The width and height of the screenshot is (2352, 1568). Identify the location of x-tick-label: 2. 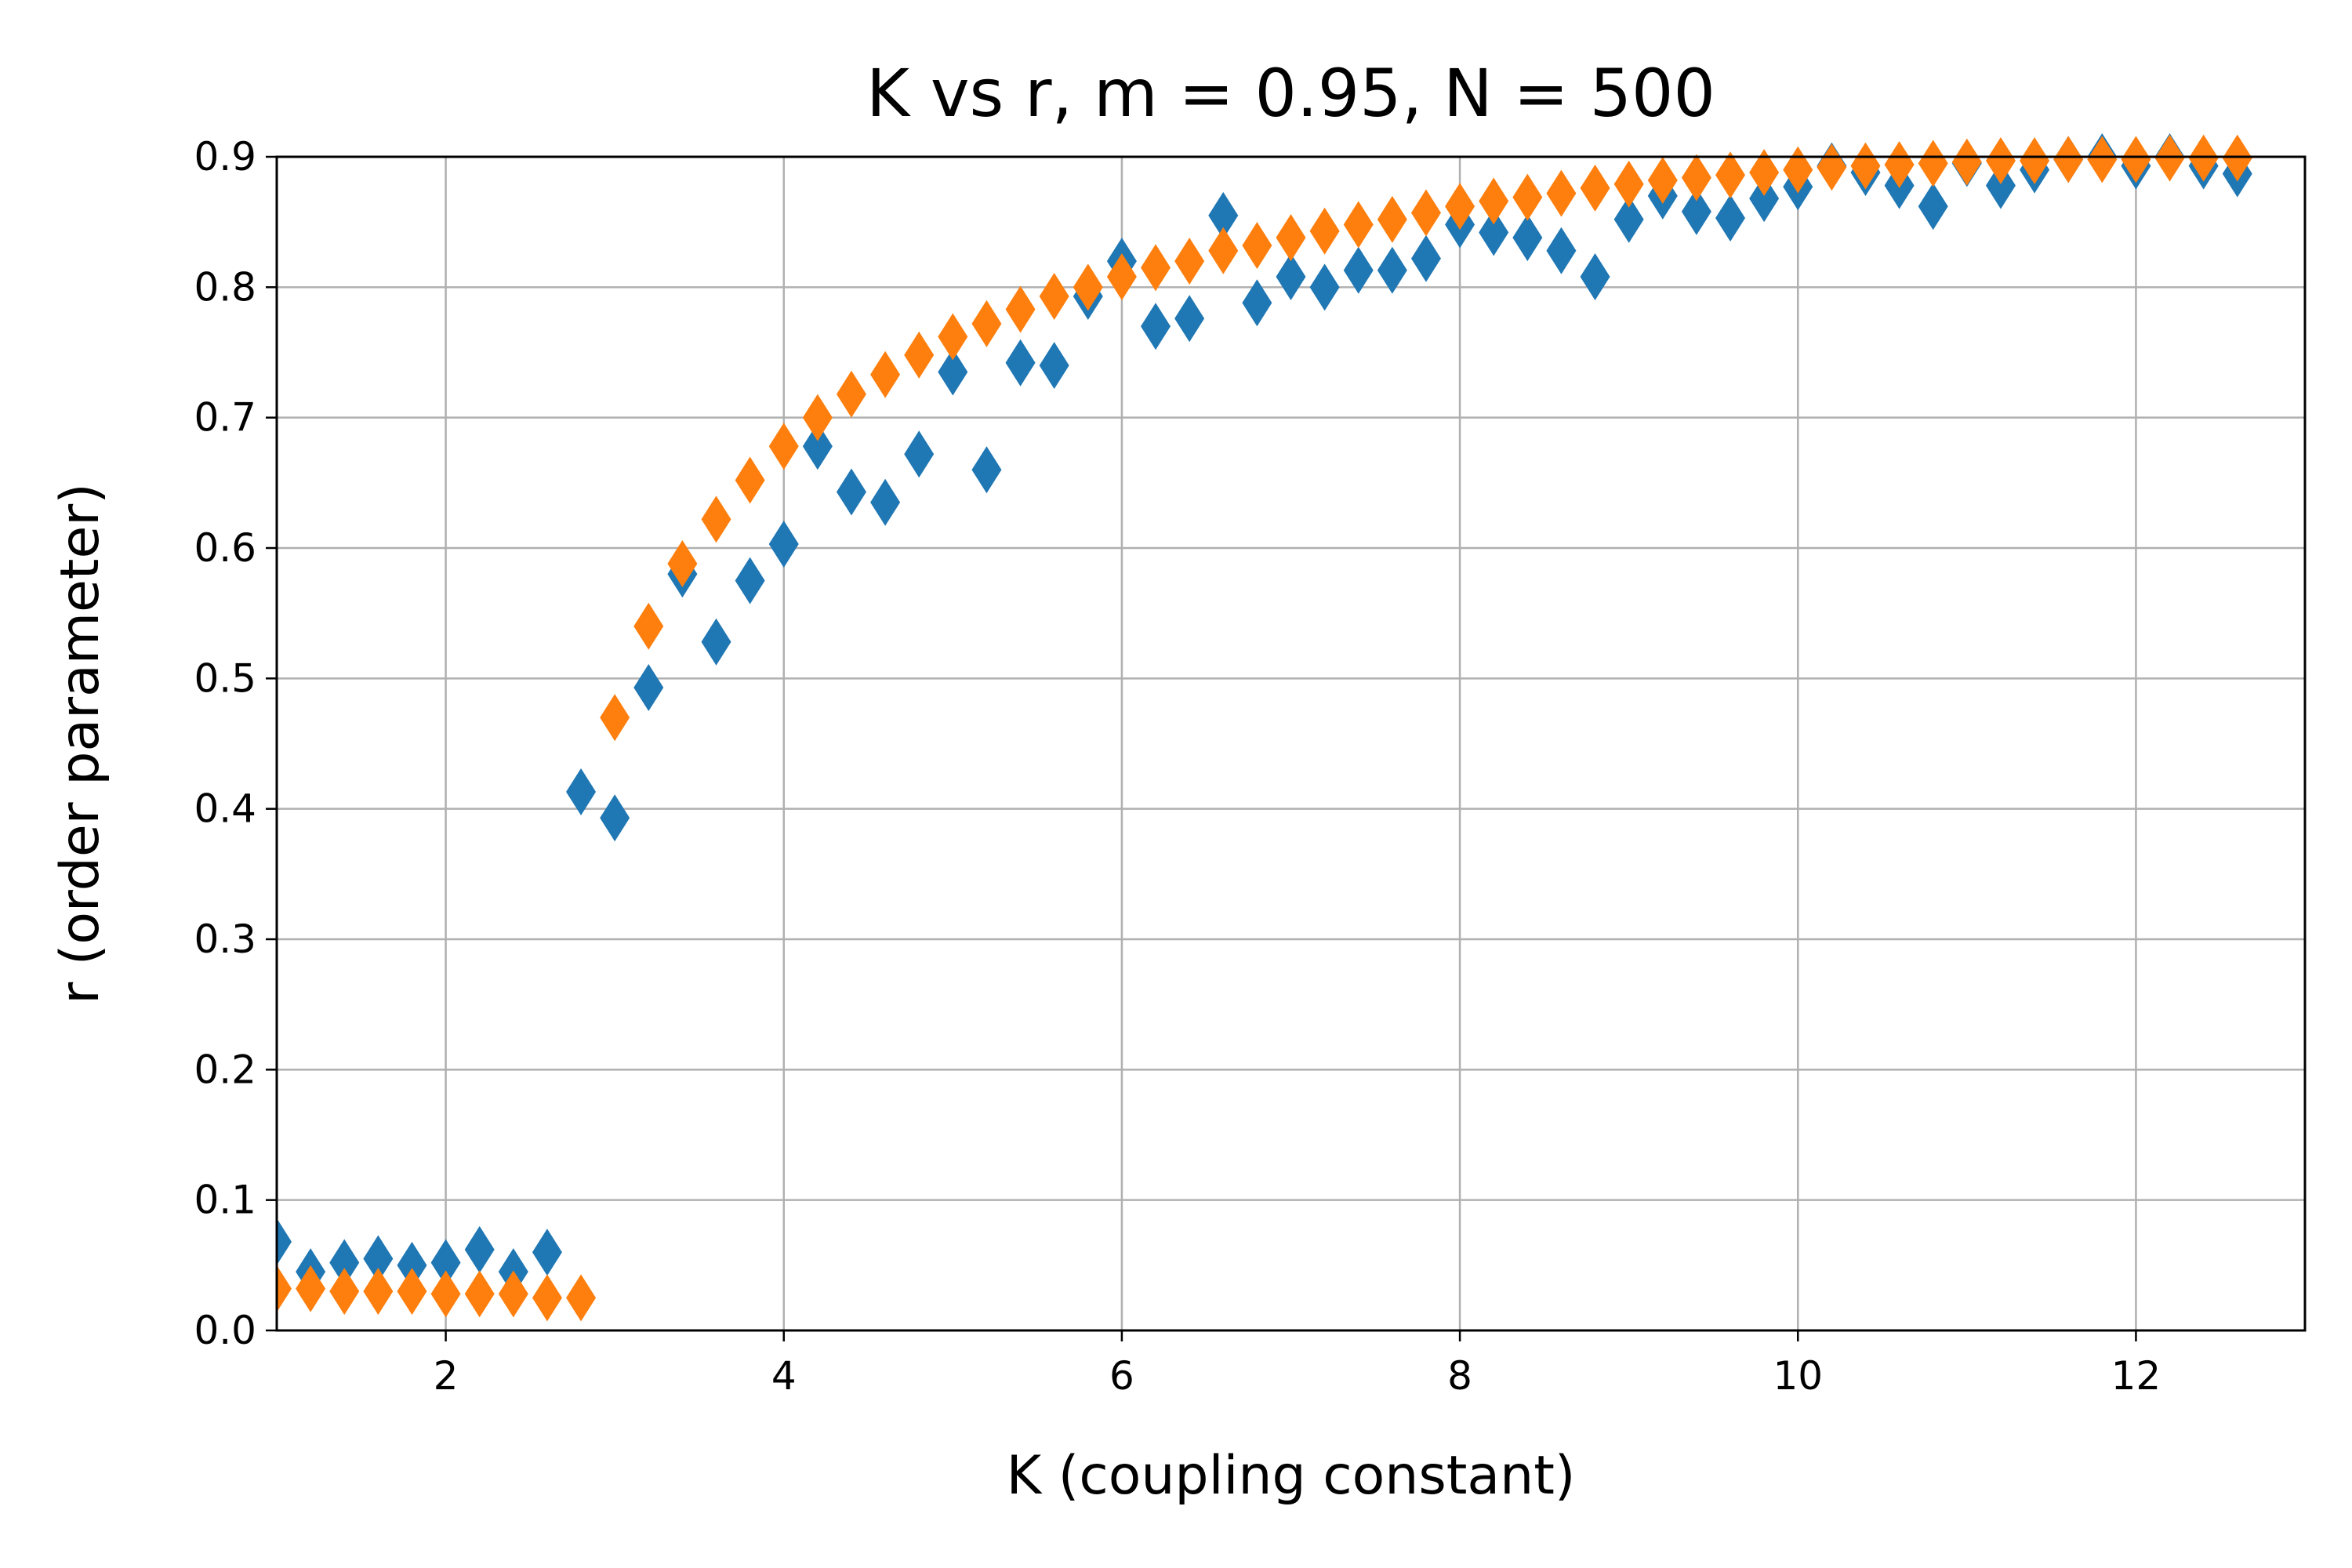
(446, 1376).